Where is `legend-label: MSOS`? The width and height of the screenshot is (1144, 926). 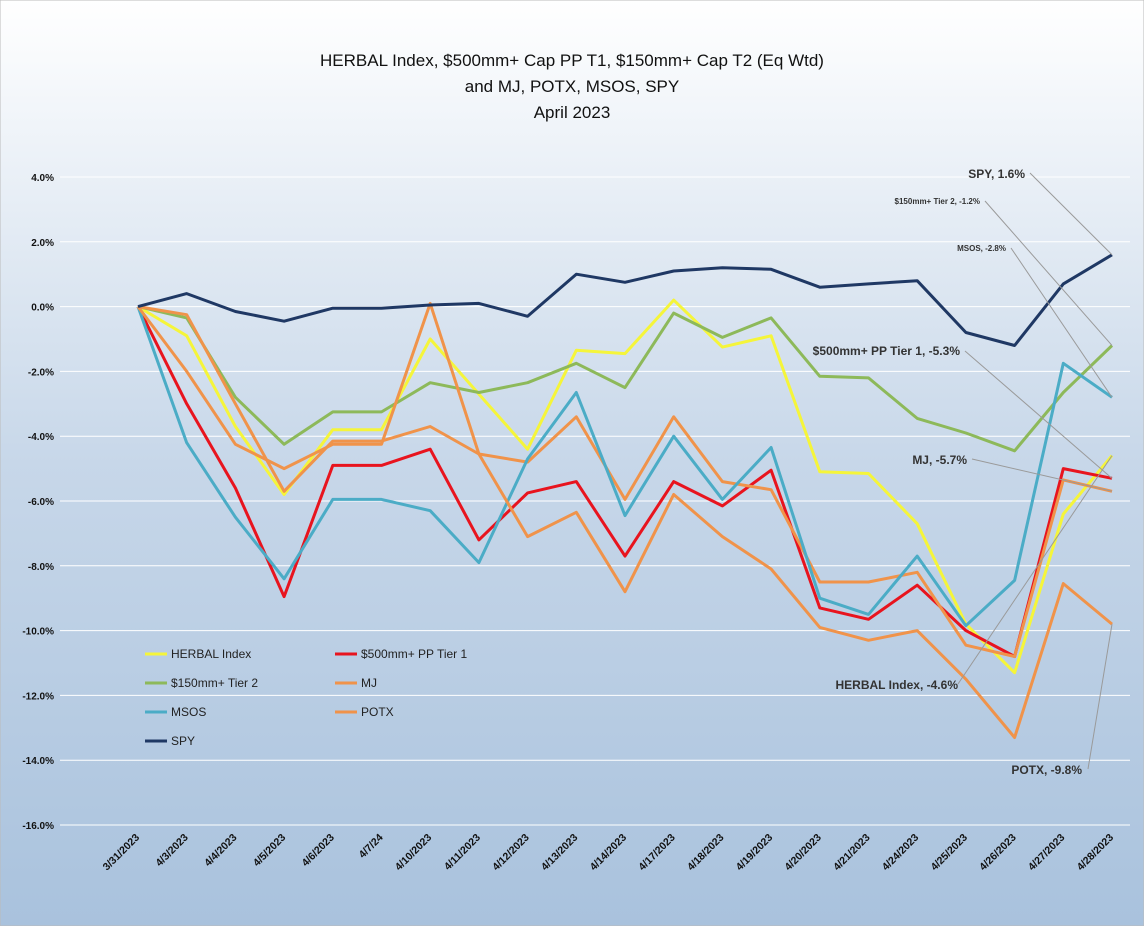
legend-label: MSOS is located at coordinates (188, 712).